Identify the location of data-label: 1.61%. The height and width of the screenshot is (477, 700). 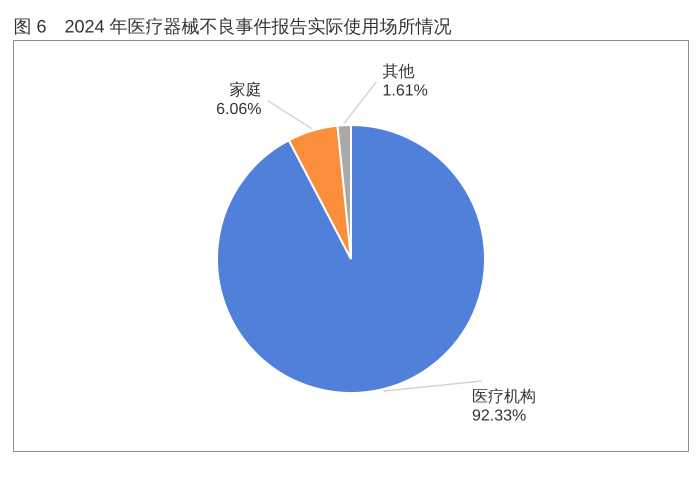
(405, 91).